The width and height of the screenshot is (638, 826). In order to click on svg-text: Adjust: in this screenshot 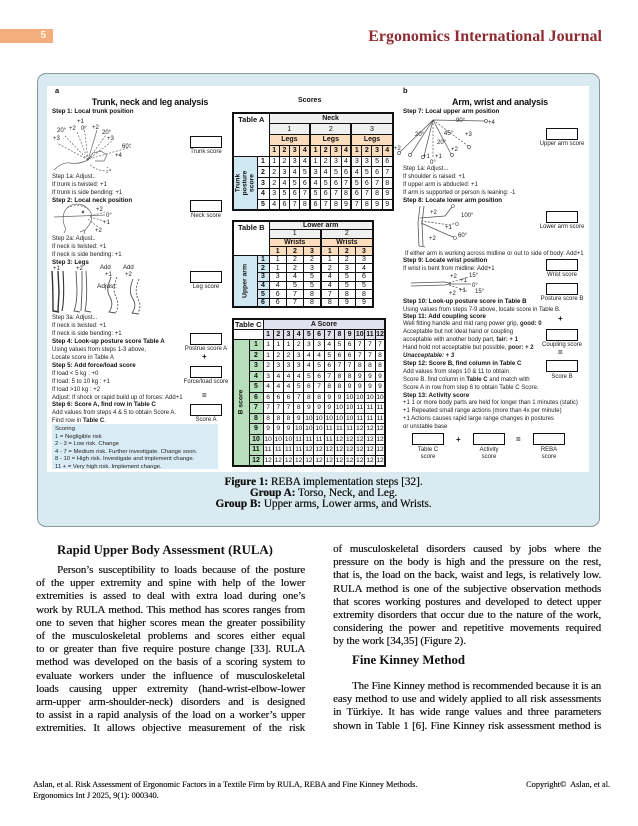, I will do `click(107, 286)`.